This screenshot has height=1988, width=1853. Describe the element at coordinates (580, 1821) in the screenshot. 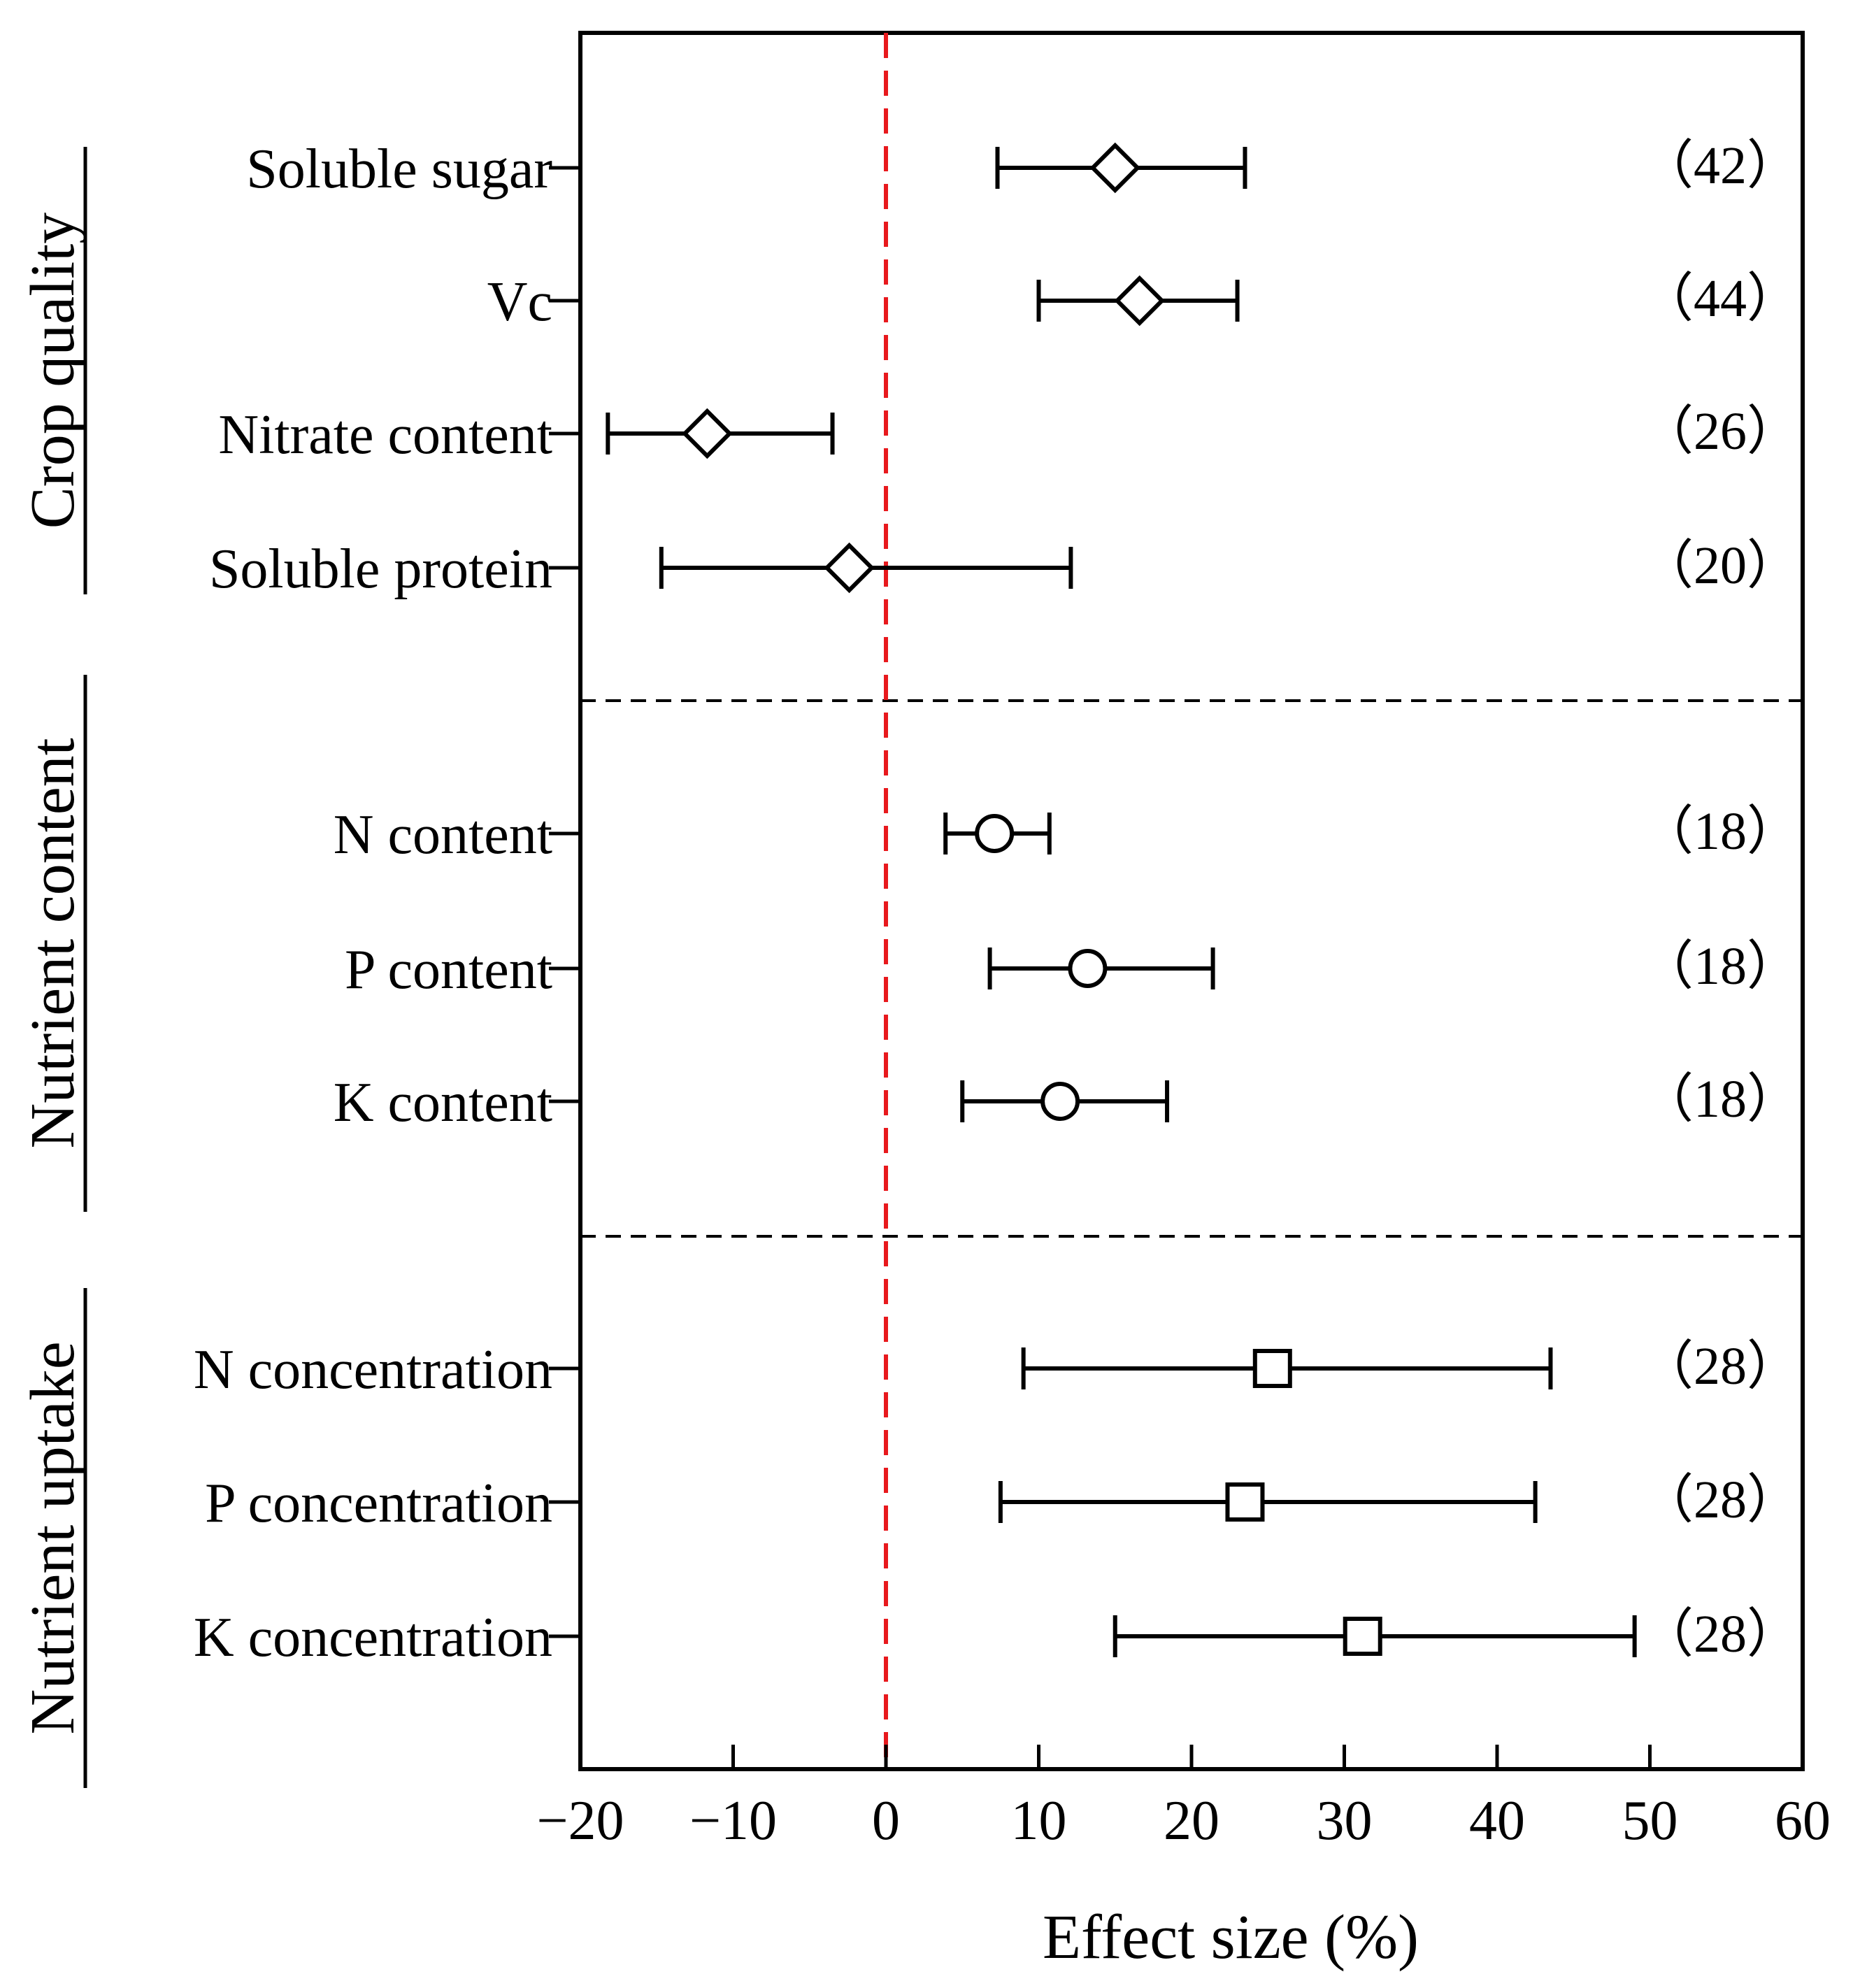

I see `x-tick-label: −20` at that location.